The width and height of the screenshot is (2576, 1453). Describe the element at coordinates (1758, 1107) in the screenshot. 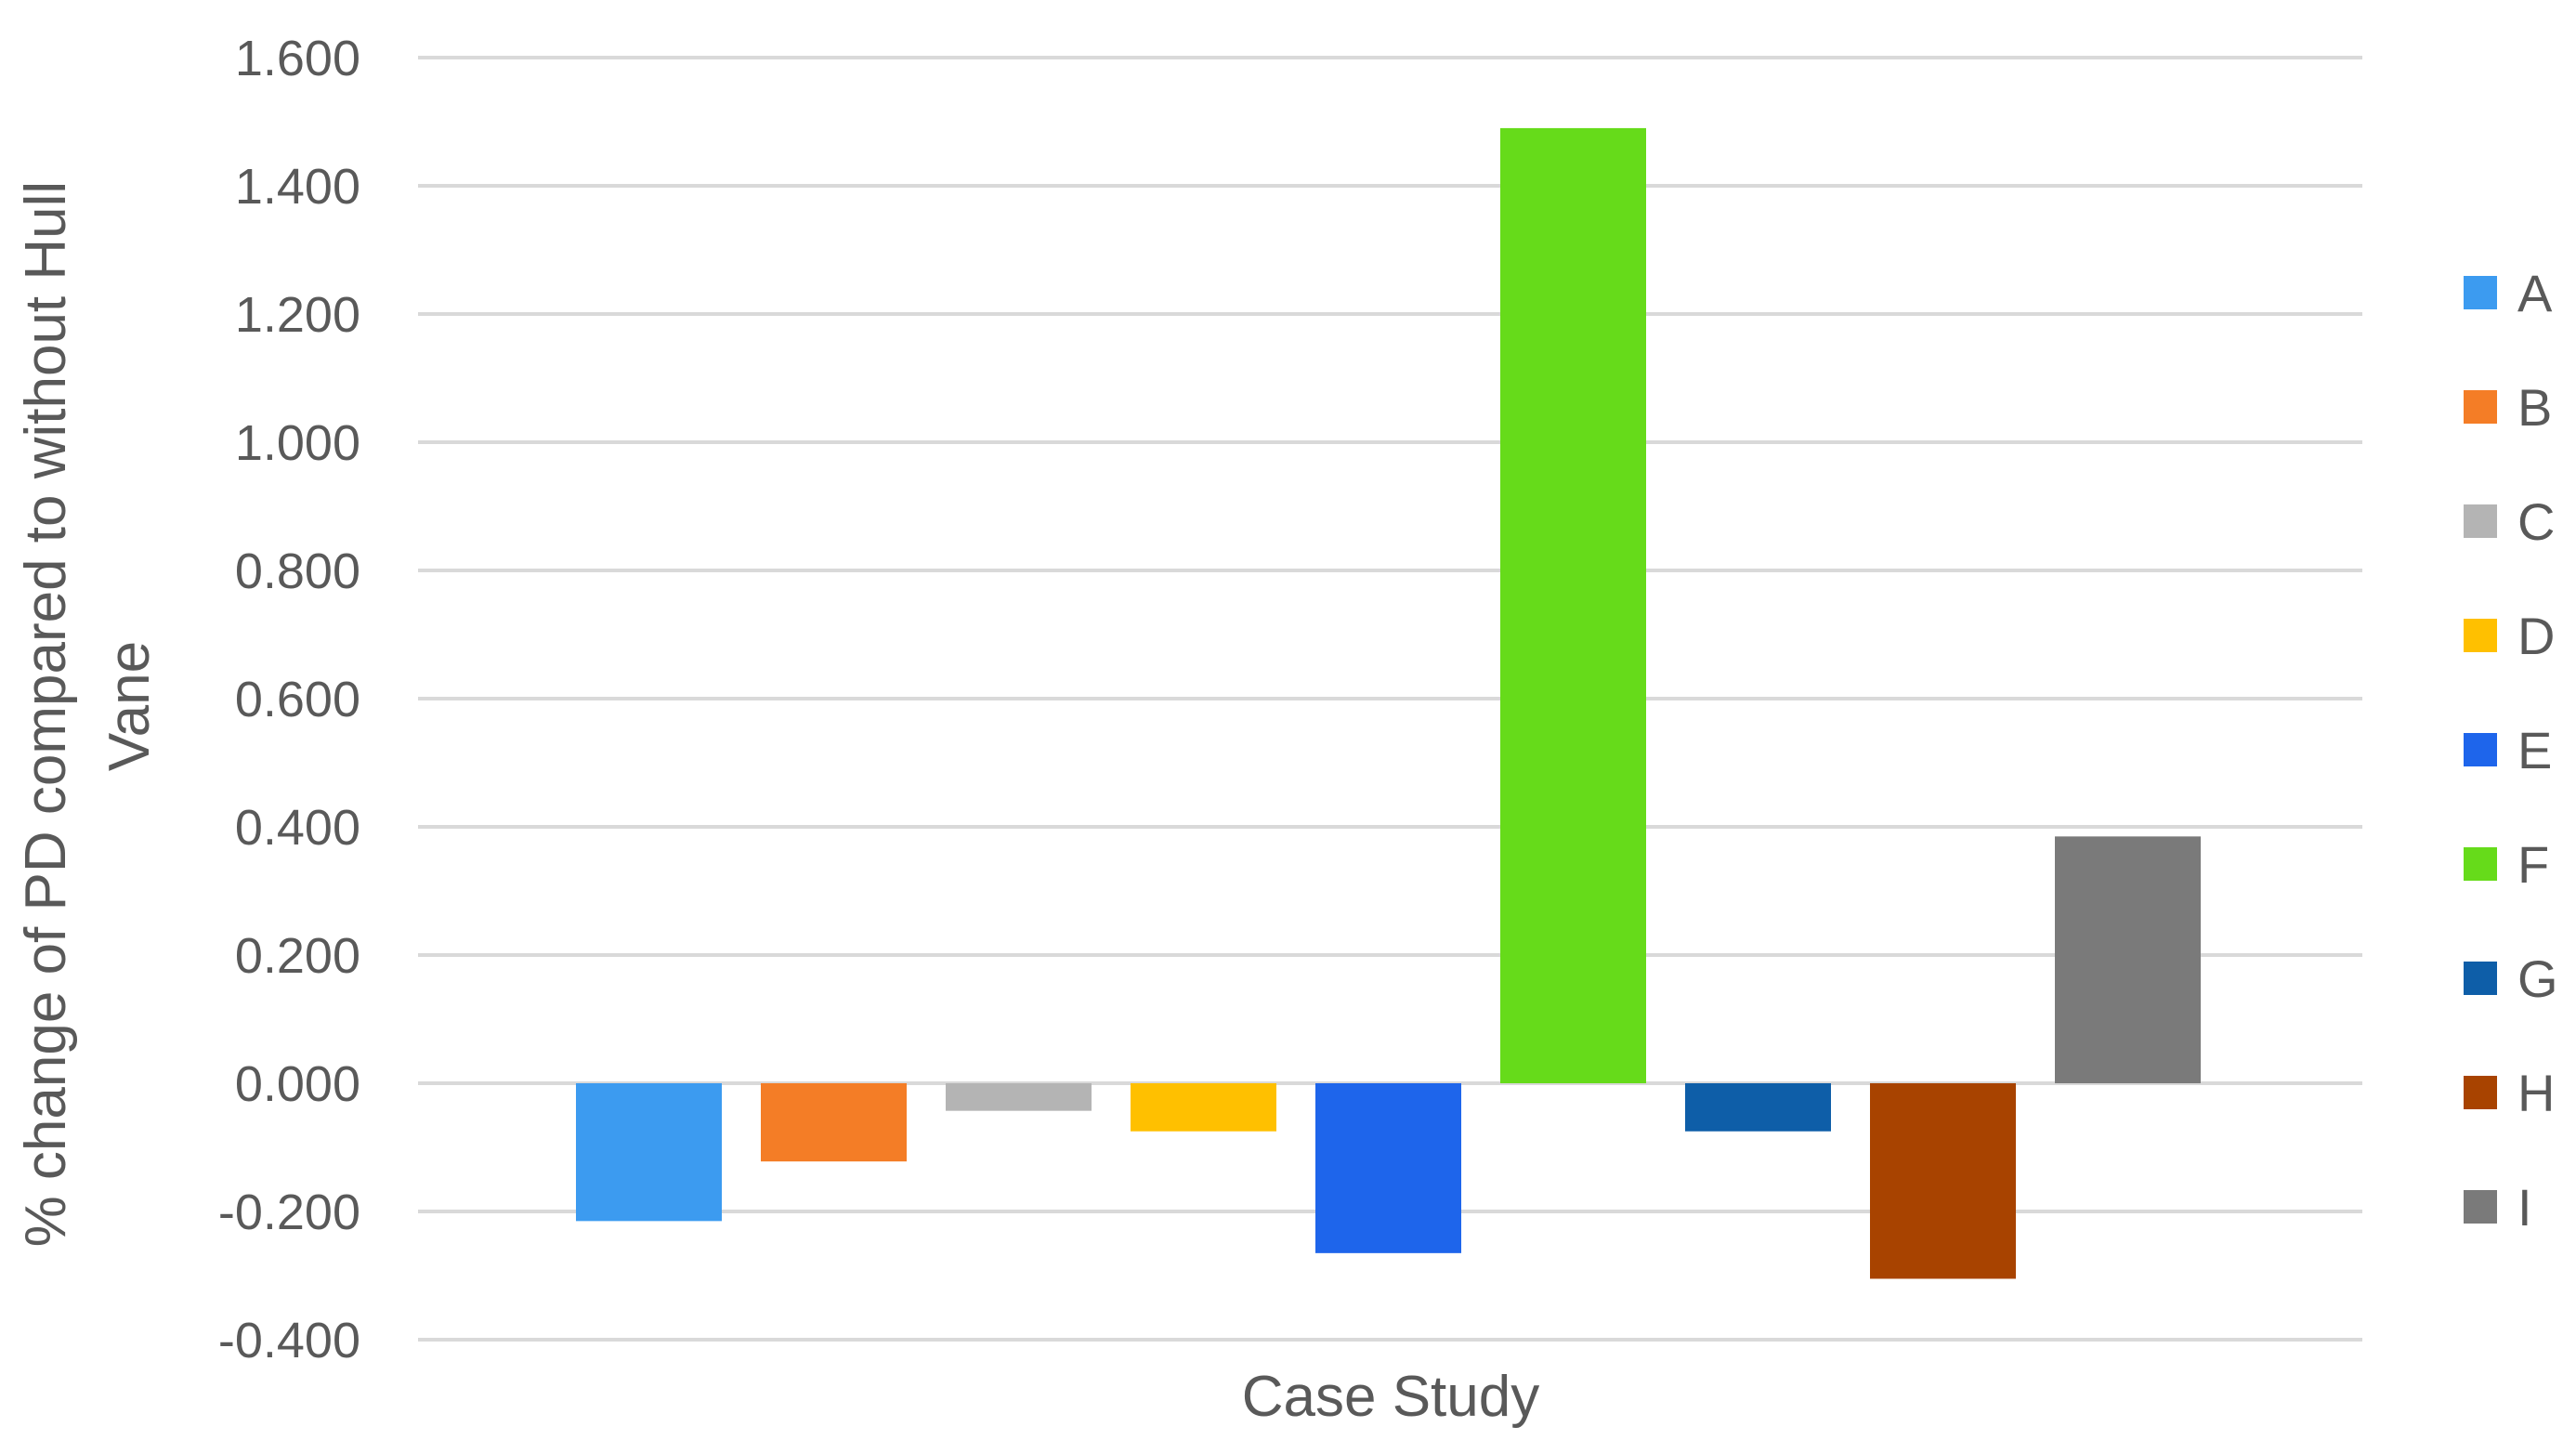

I see `bar-g` at that location.